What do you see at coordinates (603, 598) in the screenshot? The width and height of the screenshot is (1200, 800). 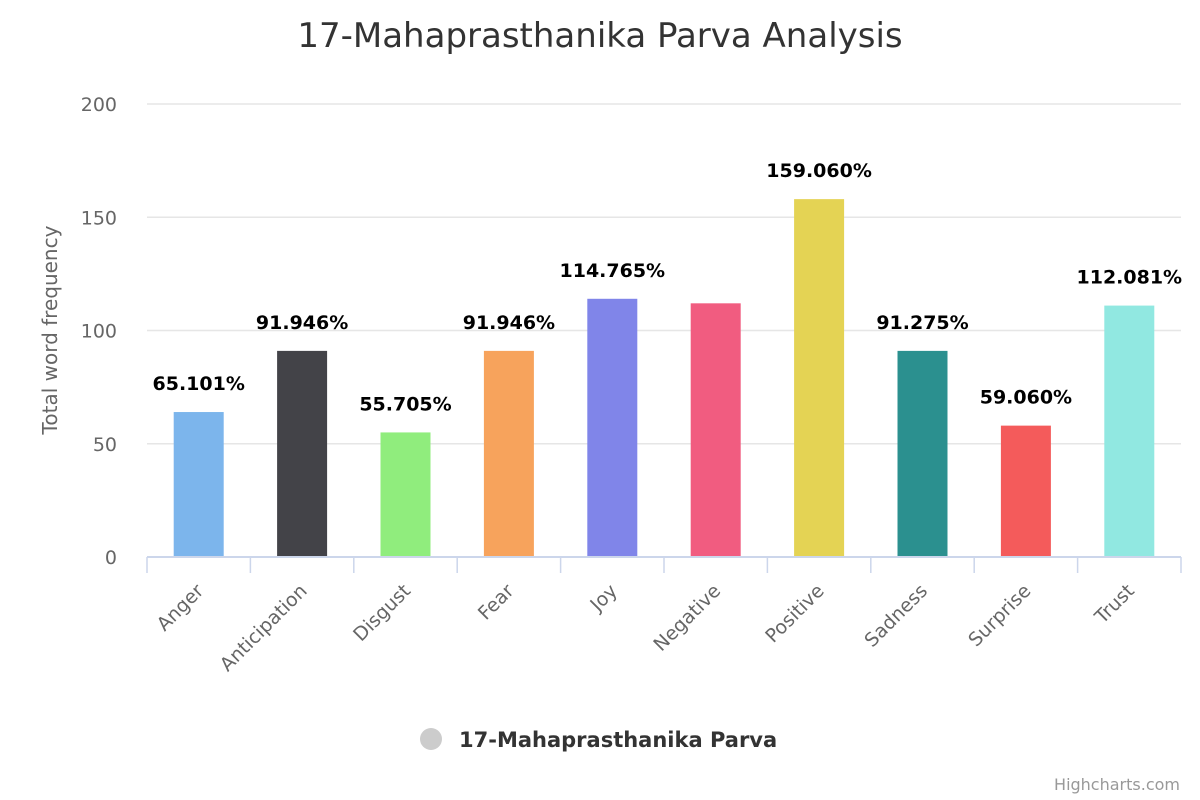 I see `x-tick-label: Joy` at bounding box center [603, 598].